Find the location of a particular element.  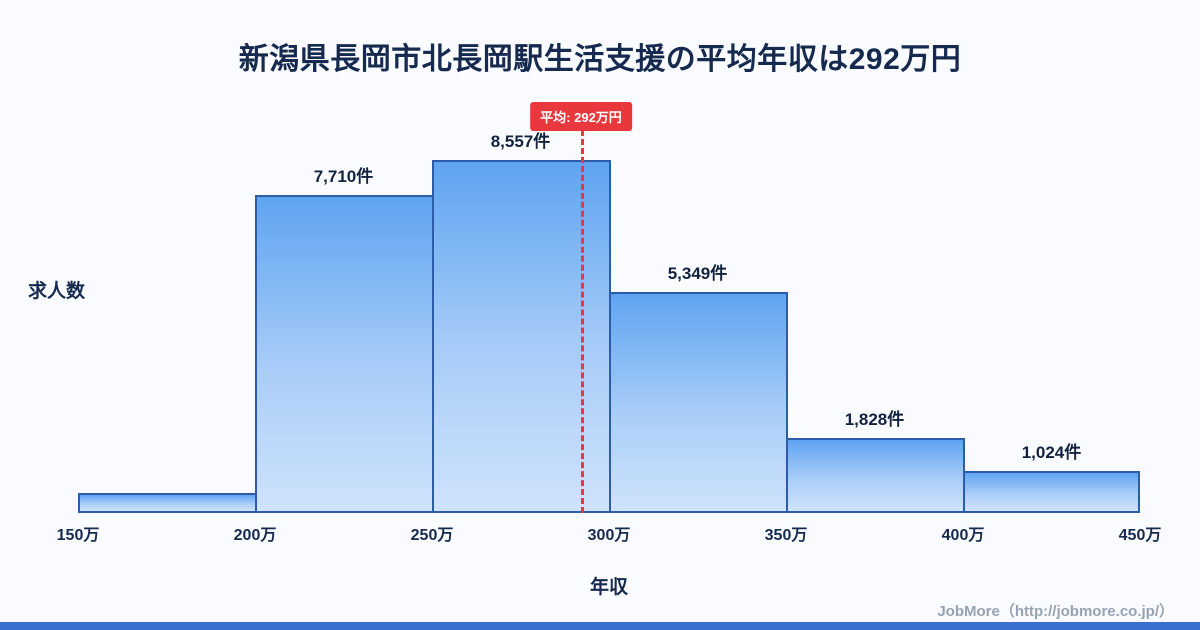

bar-value-label: 1,024件 is located at coordinates (1051, 452).